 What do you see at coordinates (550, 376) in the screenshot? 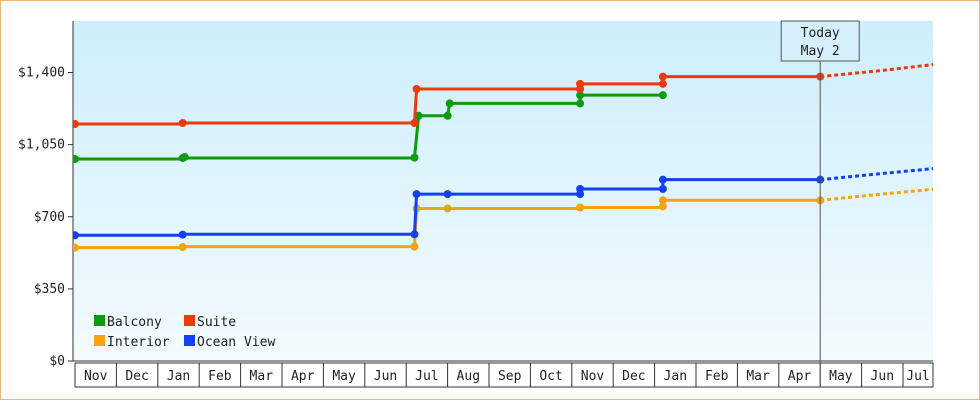
I see `x-tick-label: Oct` at bounding box center [550, 376].